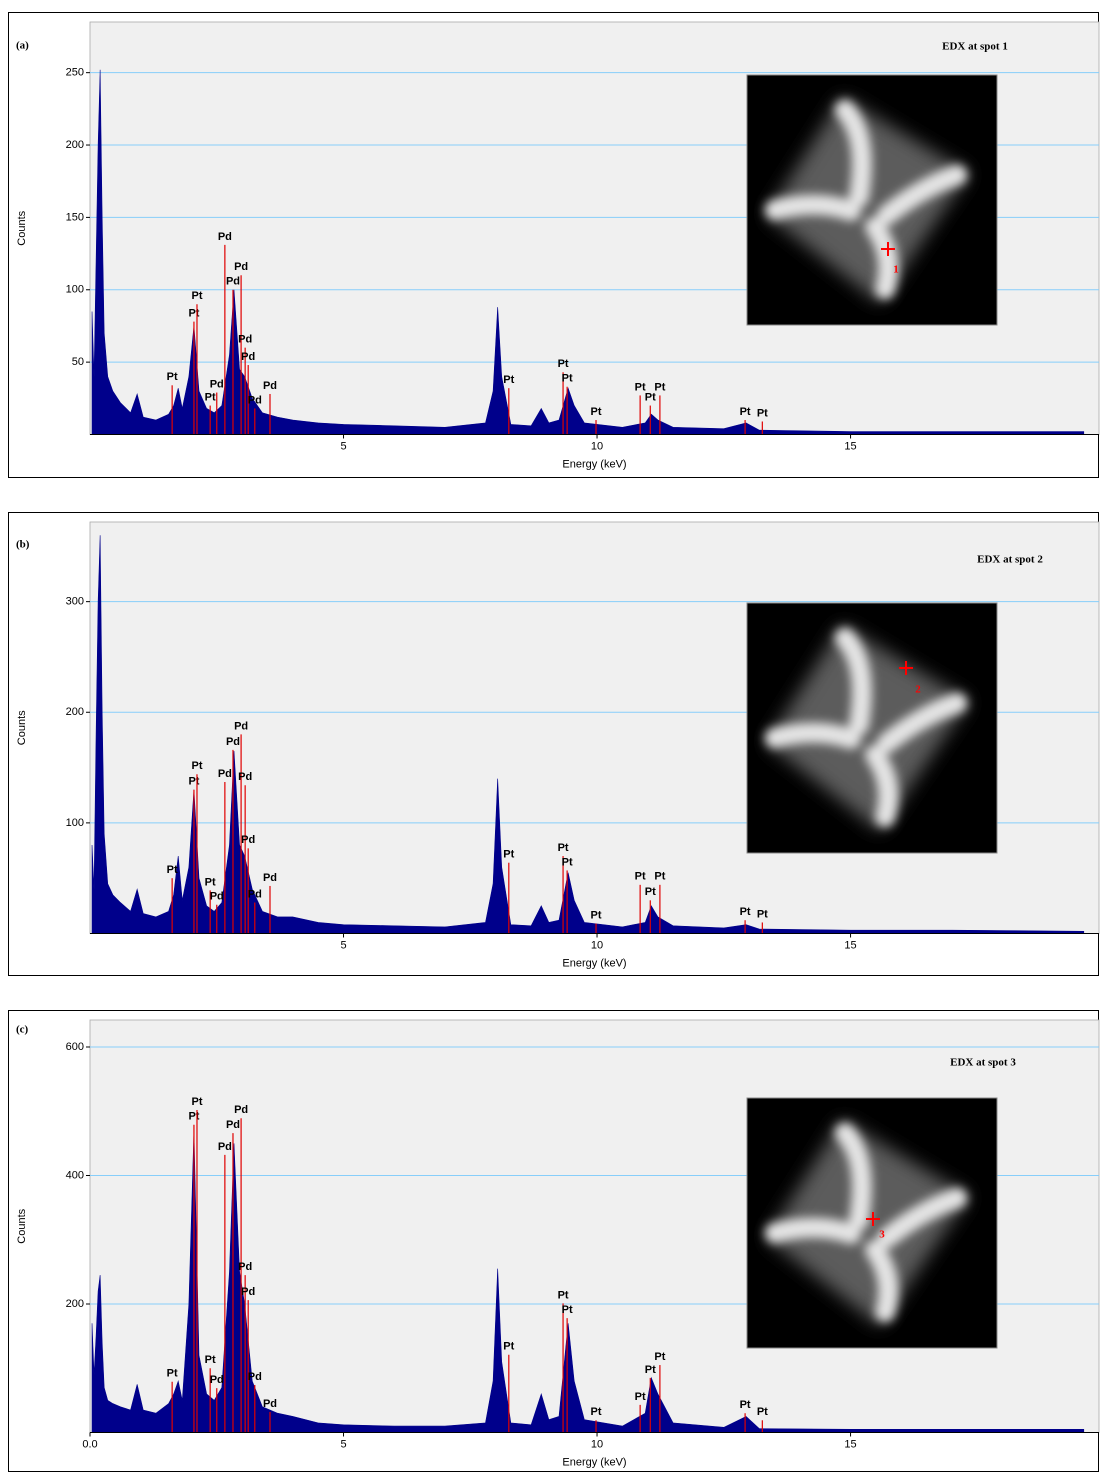  I want to click on y-tick-label: 250, so click(75, 73).